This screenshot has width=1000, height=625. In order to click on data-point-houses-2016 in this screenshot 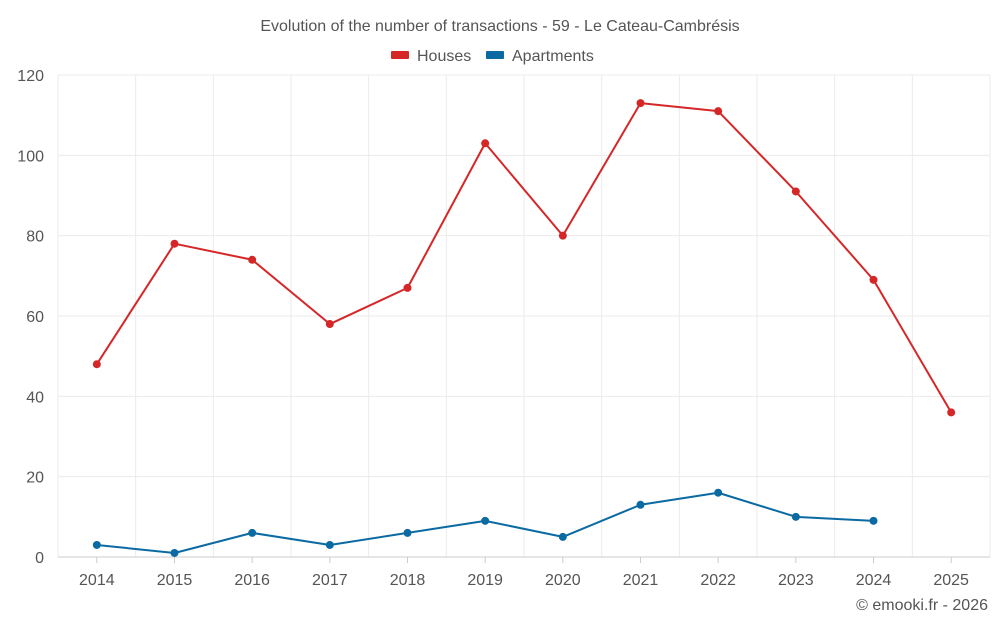, I will do `click(252, 259)`.